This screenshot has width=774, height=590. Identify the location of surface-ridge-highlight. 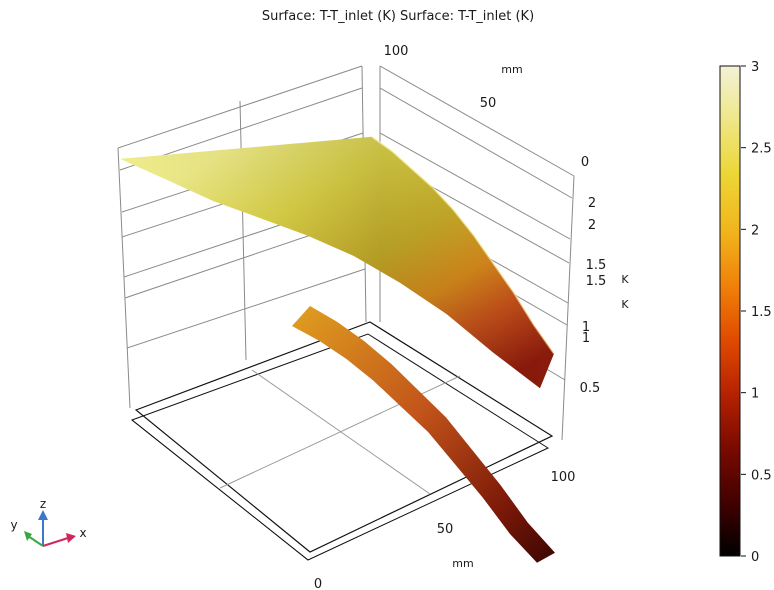
(463, 245).